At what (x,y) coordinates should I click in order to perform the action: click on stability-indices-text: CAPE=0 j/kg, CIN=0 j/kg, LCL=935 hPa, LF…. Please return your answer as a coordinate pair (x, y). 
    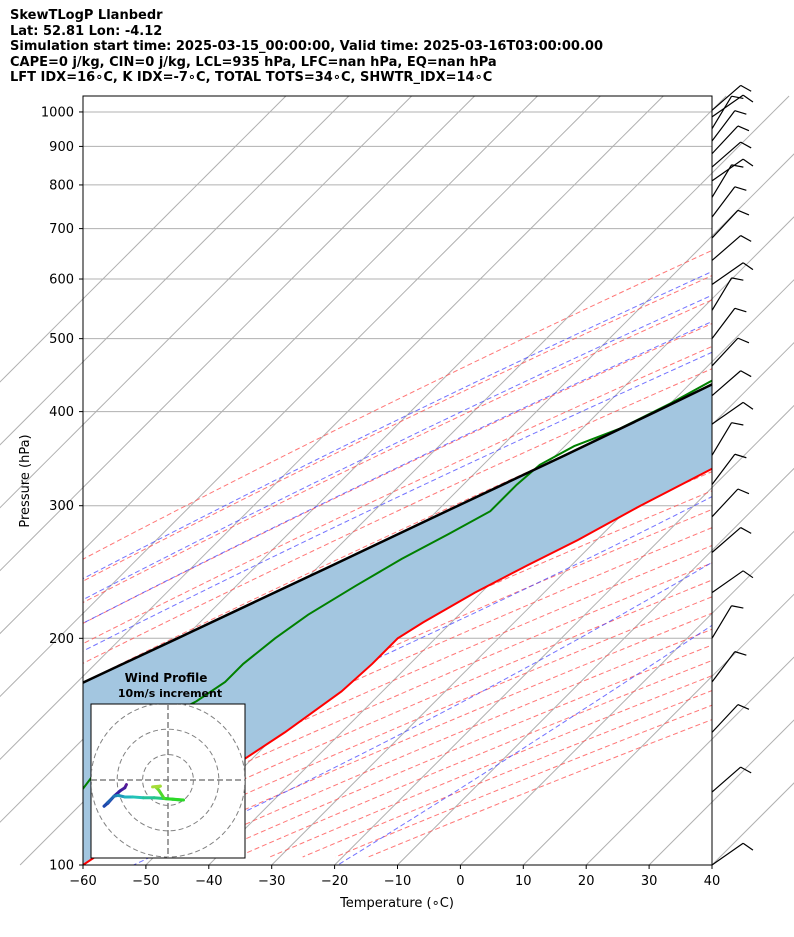
    Looking at the image, I should click on (253, 62).